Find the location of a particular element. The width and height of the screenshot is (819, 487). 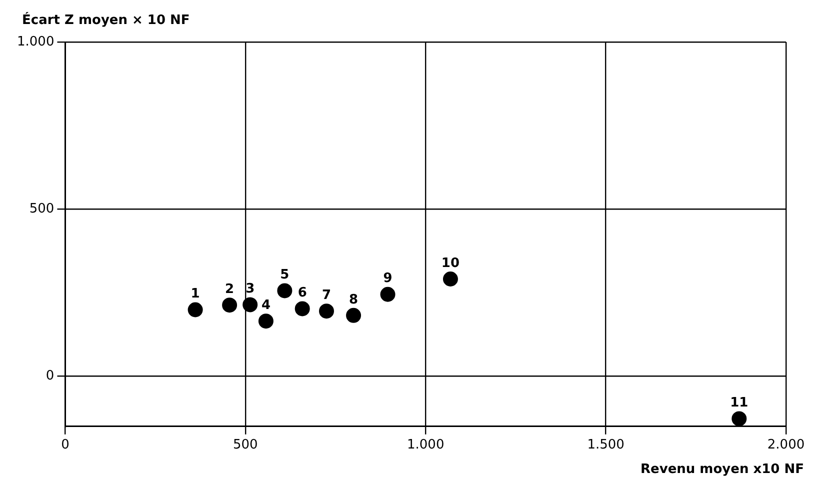

y-axis-title: Écart Z moyen × 10 NF is located at coordinates (106, 19).